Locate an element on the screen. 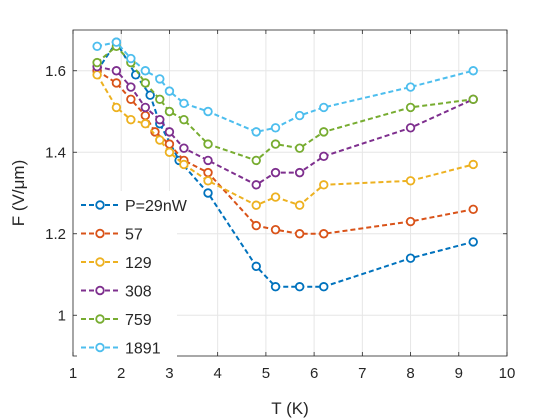 This screenshot has height=420, width=560. x-tick-label: 6 is located at coordinates (314, 373).